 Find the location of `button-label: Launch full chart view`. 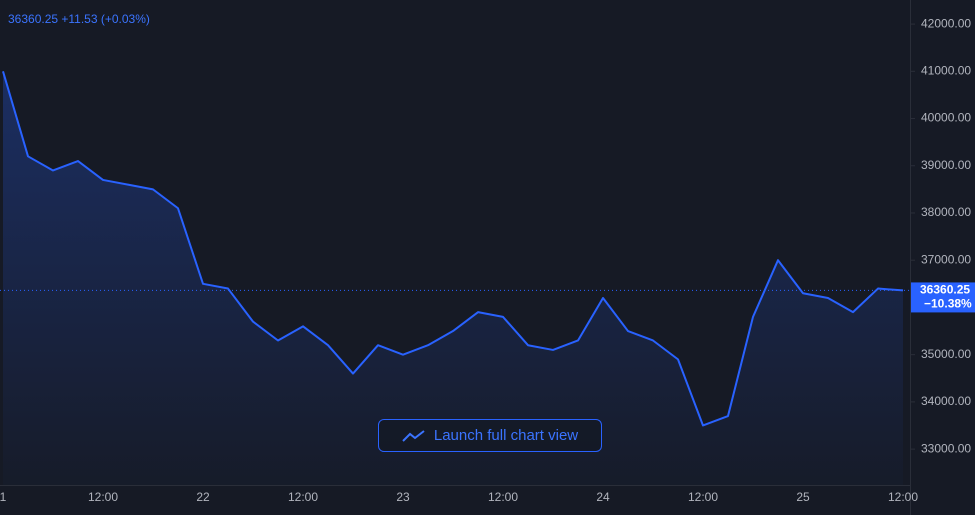

button-label: Launch full chart view is located at coordinates (506, 435).